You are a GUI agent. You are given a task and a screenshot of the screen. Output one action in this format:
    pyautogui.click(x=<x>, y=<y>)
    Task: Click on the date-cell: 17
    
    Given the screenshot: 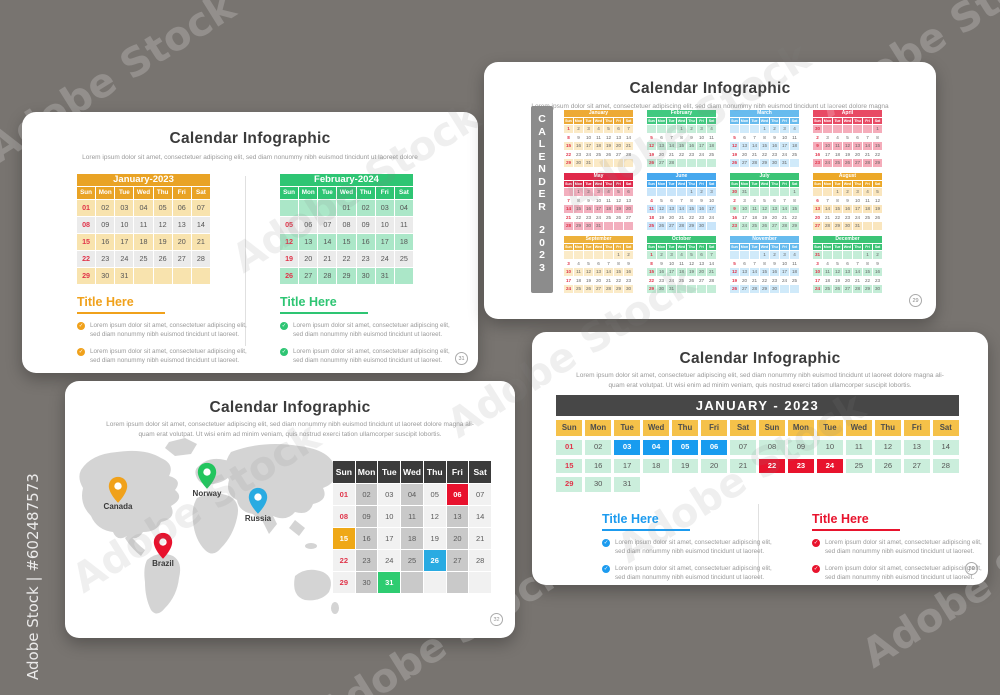 What is the action you would take?
    pyautogui.click(x=784, y=146)
    